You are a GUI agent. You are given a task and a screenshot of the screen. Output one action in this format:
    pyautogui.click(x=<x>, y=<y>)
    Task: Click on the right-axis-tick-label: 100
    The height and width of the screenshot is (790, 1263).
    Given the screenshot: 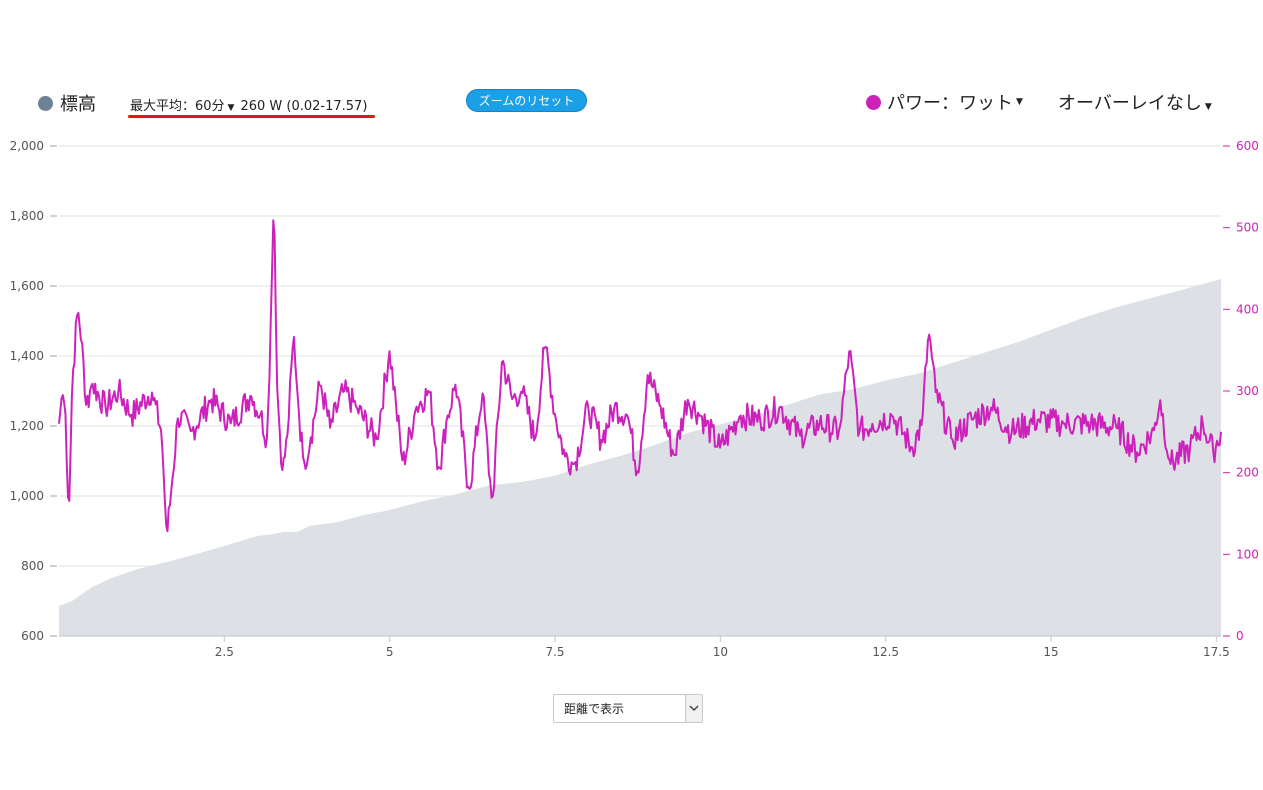 What is the action you would take?
    pyautogui.click(x=1247, y=554)
    